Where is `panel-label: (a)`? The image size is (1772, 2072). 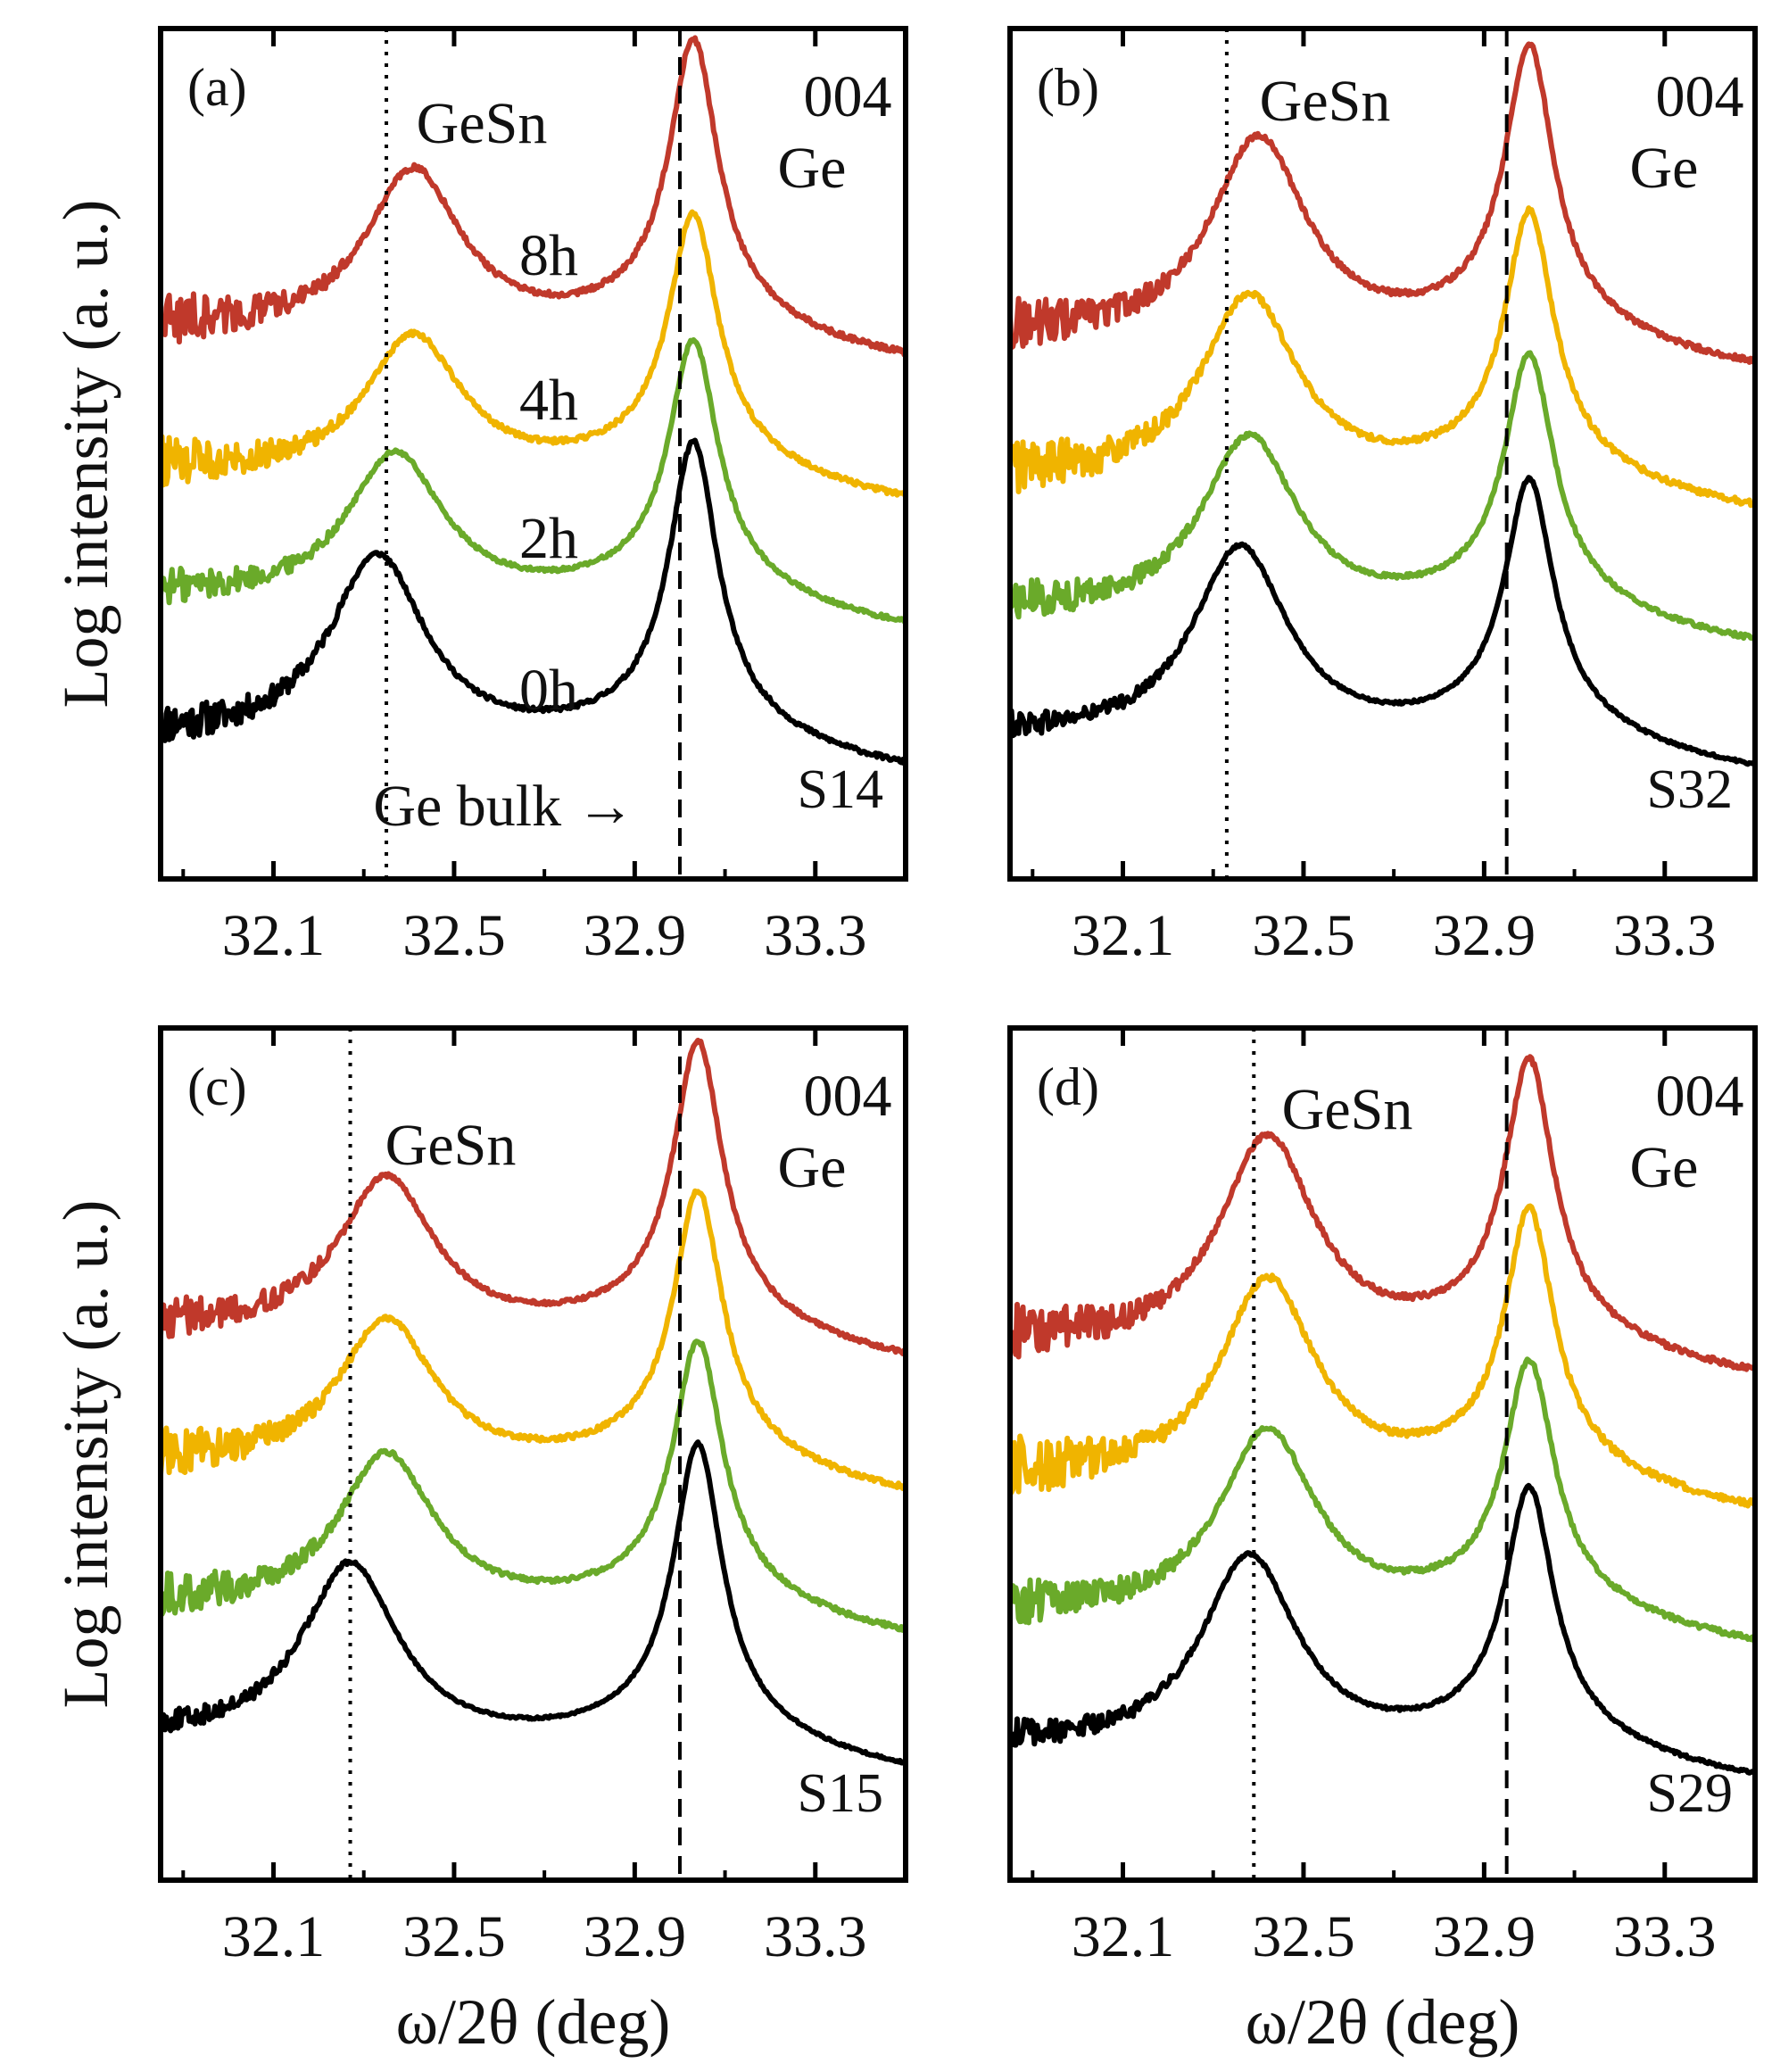 panel-label: (a) is located at coordinates (217, 87).